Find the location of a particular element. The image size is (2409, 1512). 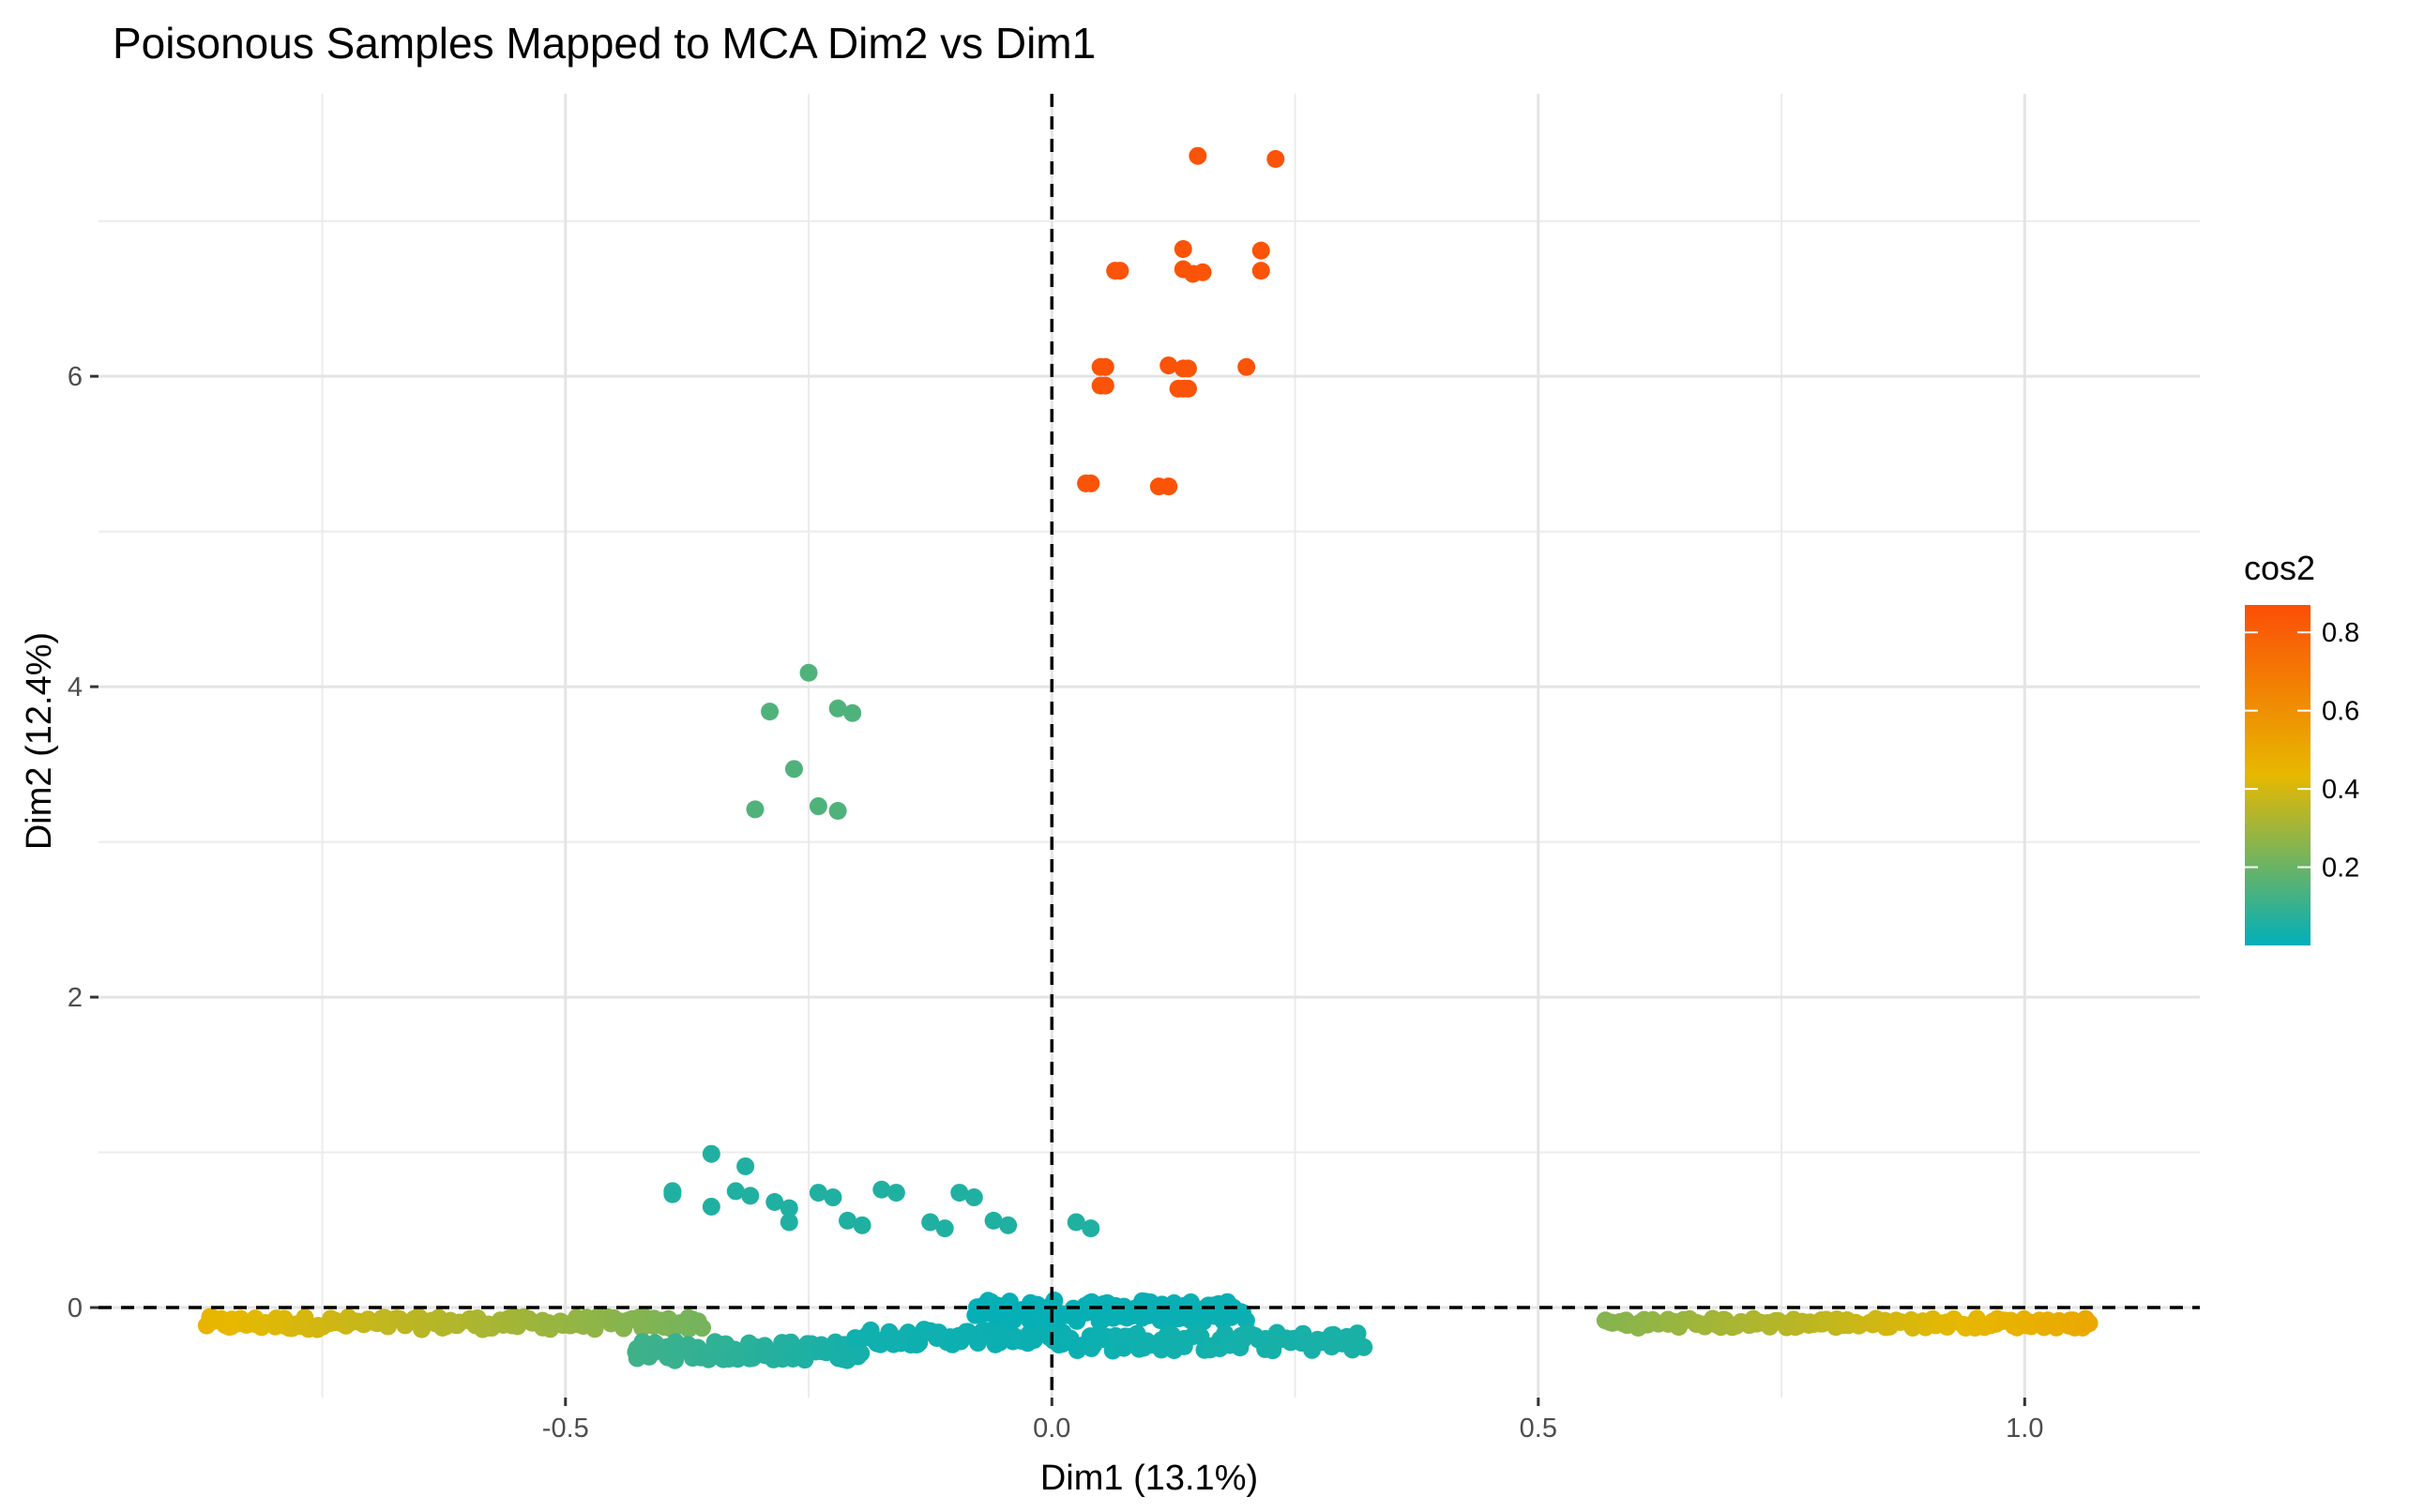

x-tick-label: 0.0 is located at coordinates (1051, 1429).